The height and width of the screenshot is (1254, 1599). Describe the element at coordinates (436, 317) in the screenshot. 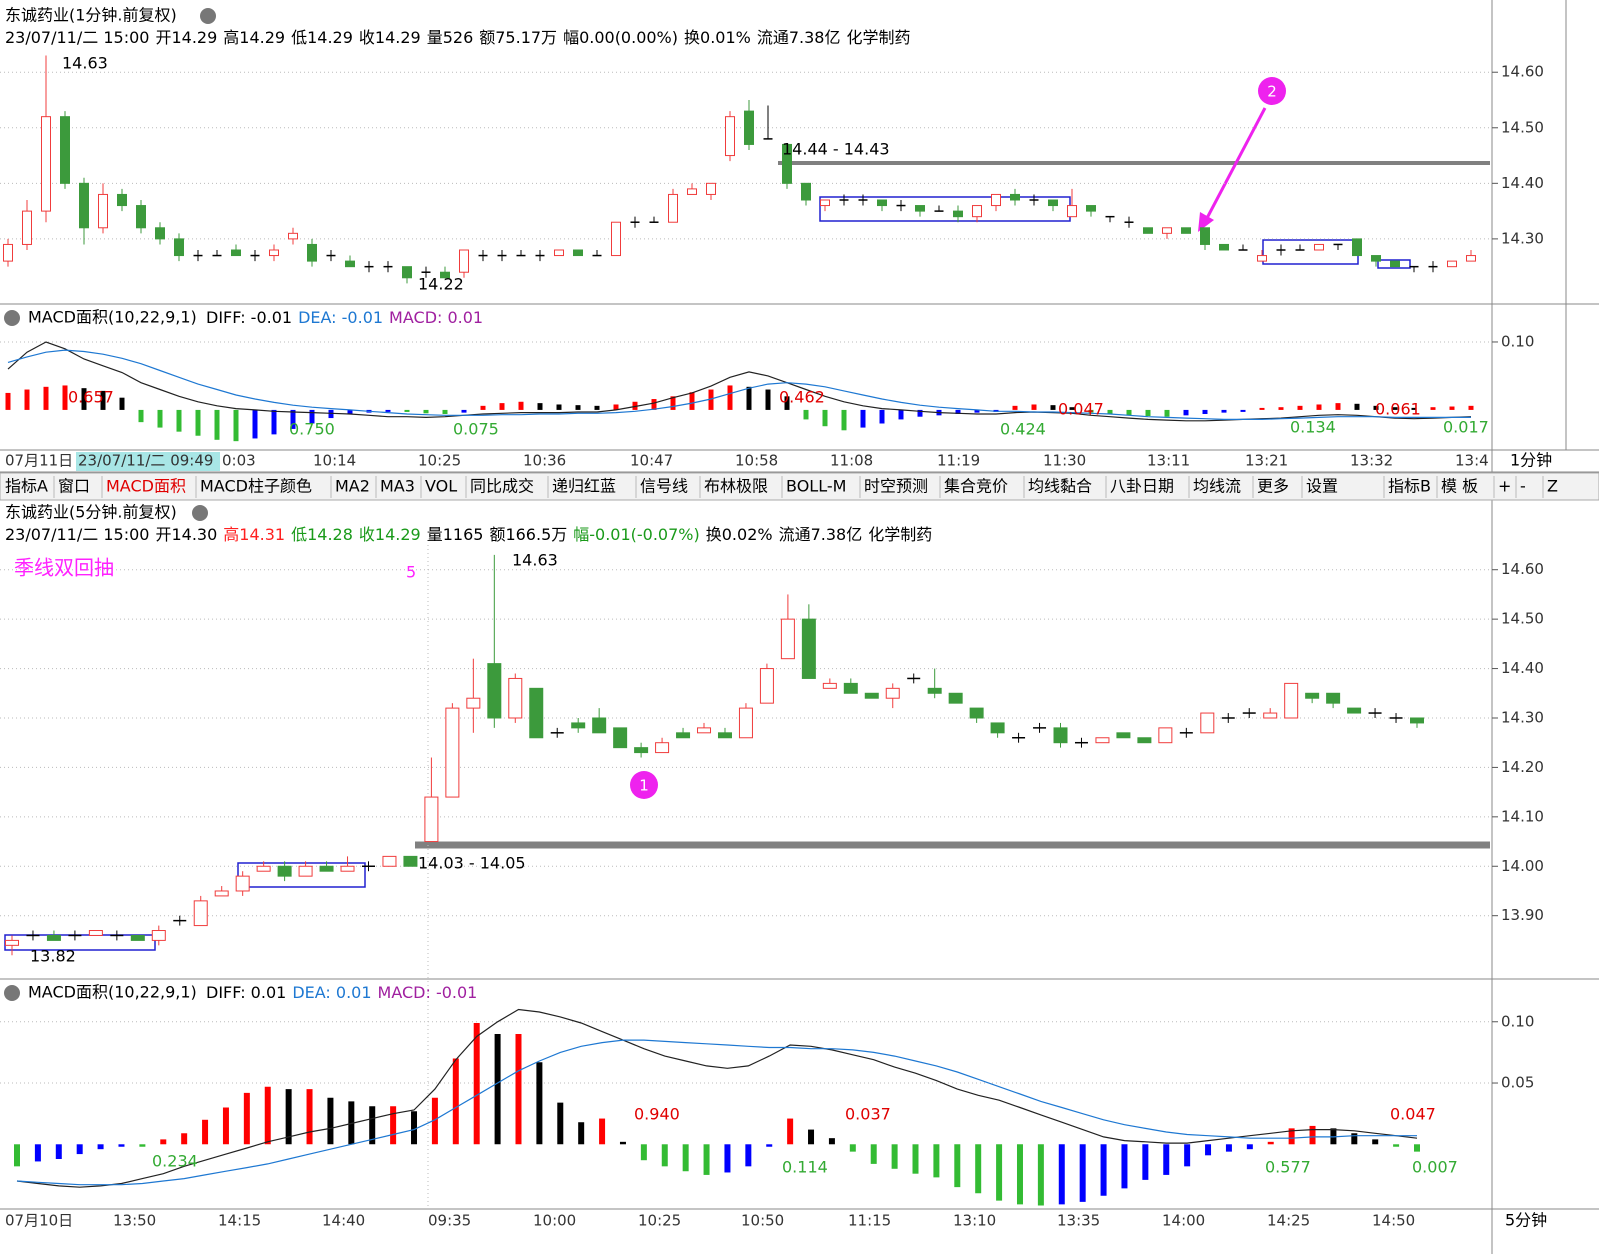

I see `header-segment: MACD: 0.01` at that location.